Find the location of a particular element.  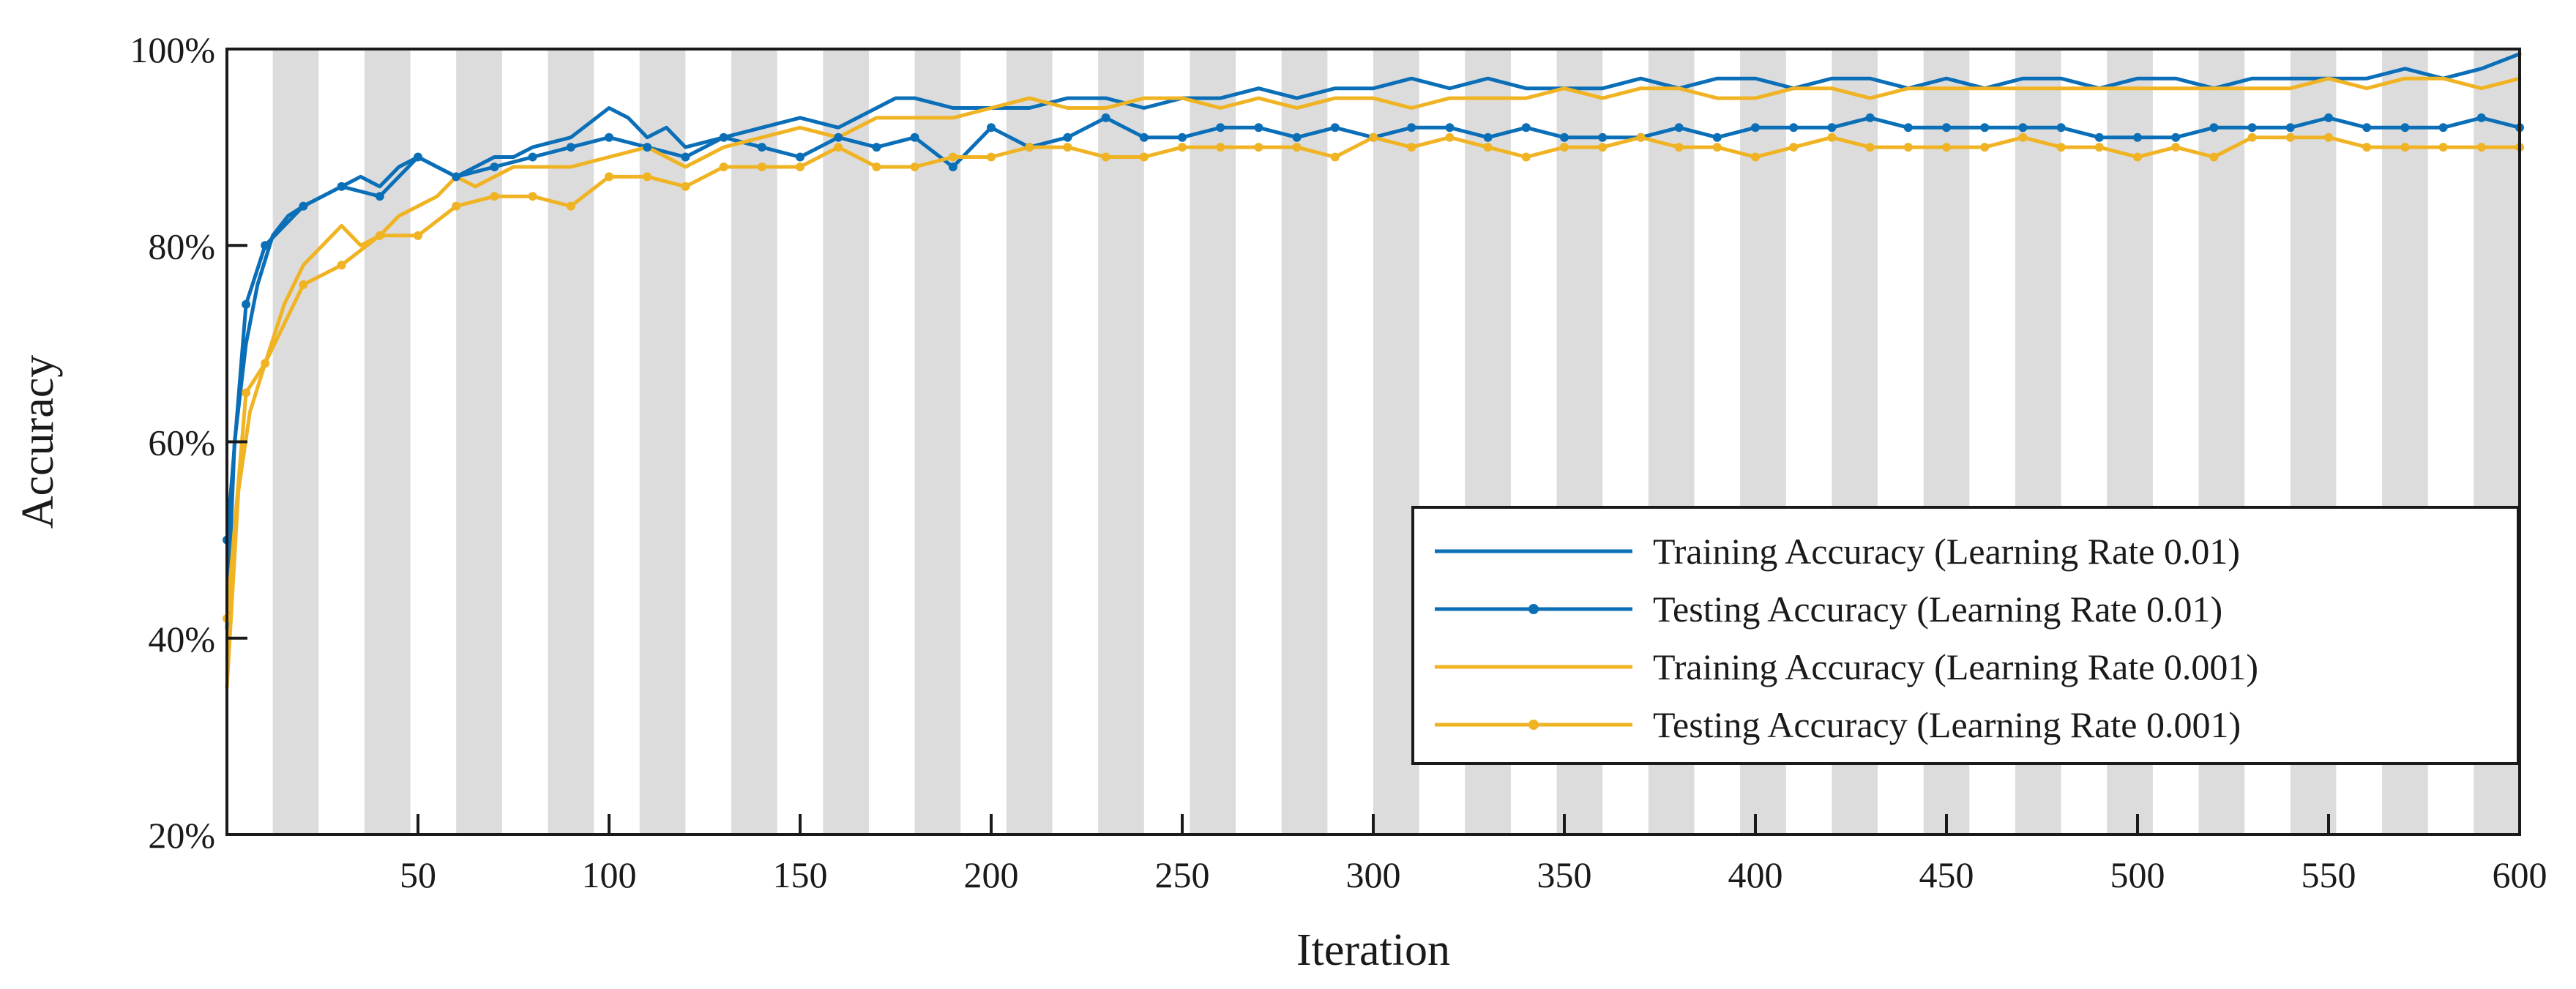

x-tick-label: 100 is located at coordinates (609, 874).